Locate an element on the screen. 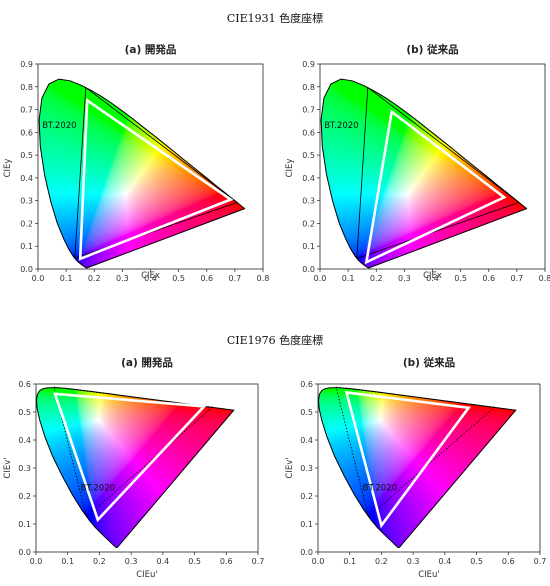 The height and width of the screenshot is (586, 550). section-title-cie1931: CIE1931 色度座標 is located at coordinates (275, 18).